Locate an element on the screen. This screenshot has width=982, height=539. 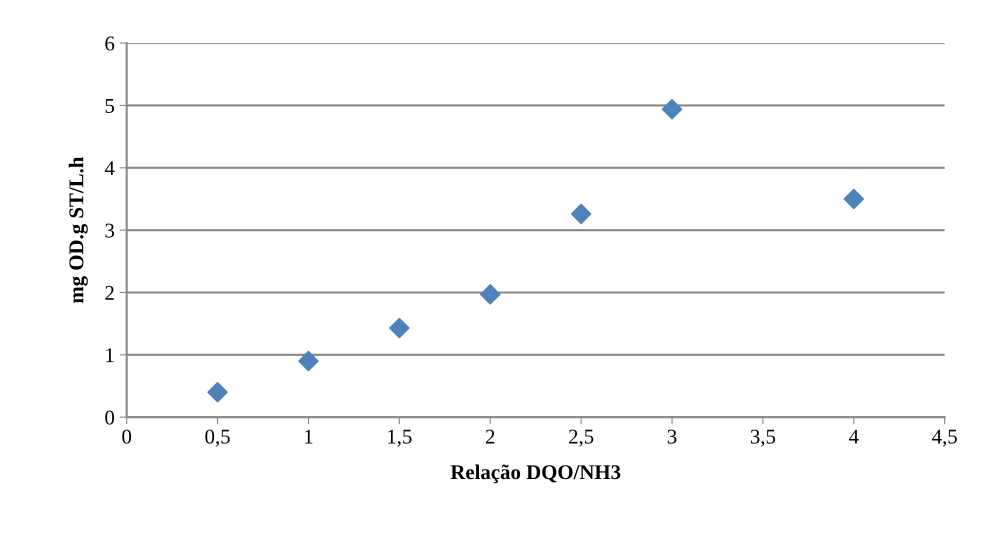
x-tick-label: 4 is located at coordinates (853, 437).